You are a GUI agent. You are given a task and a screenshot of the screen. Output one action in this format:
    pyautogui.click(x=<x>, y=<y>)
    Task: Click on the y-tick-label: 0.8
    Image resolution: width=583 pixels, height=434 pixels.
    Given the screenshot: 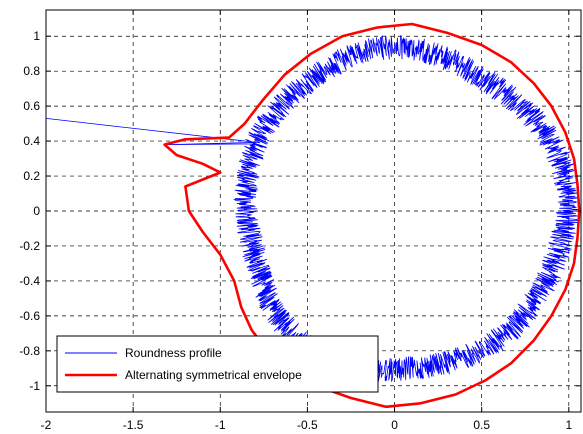 What is the action you would take?
    pyautogui.click(x=31, y=71)
    